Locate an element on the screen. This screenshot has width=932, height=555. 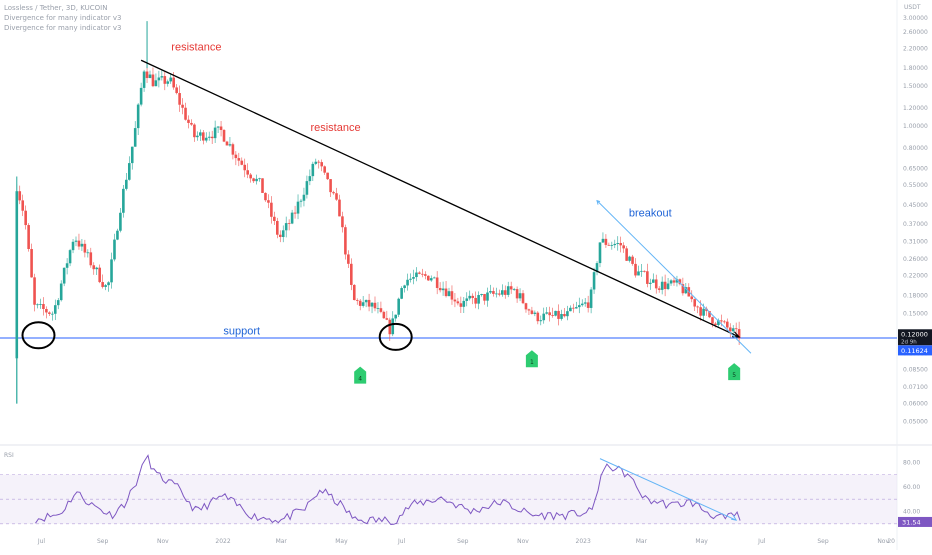
circled-low is located at coordinates (395, 336).